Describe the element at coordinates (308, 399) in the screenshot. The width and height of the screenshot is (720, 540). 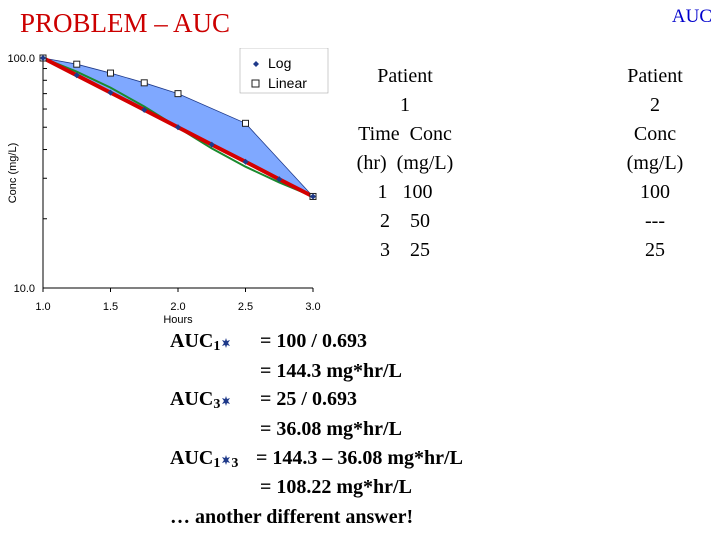
I see `calc-r3-text: = 25 / 0.693` at that location.